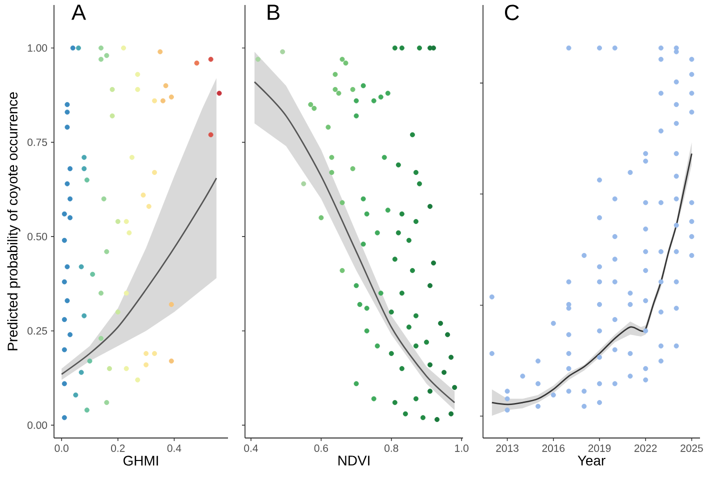  I want to click on x-tick-label: 2022, so click(645, 448).